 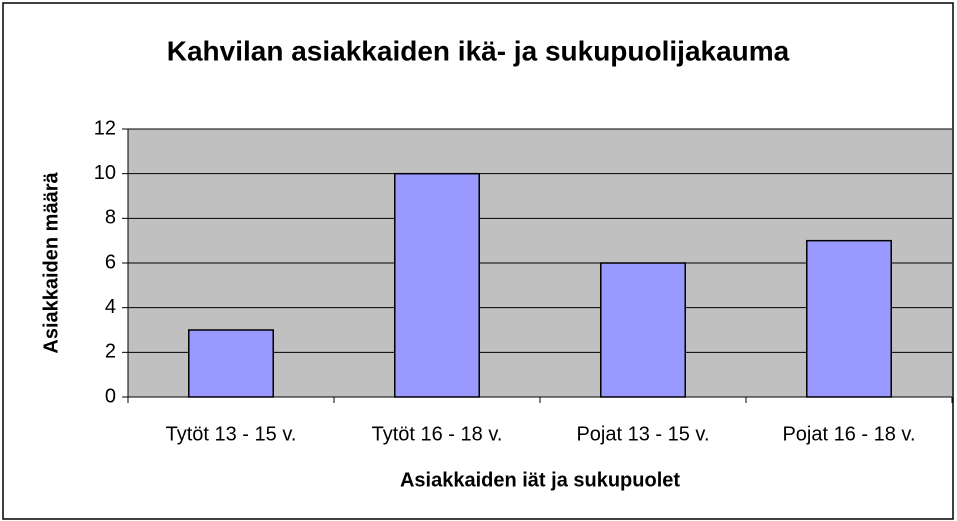 I want to click on y-tick-label: 2, so click(x=110, y=352).